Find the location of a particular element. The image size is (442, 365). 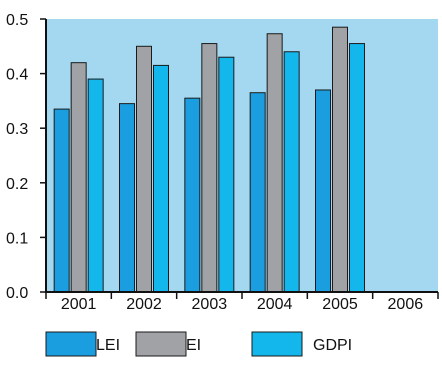

x-tick-label: 2002 is located at coordinates (144, 304).